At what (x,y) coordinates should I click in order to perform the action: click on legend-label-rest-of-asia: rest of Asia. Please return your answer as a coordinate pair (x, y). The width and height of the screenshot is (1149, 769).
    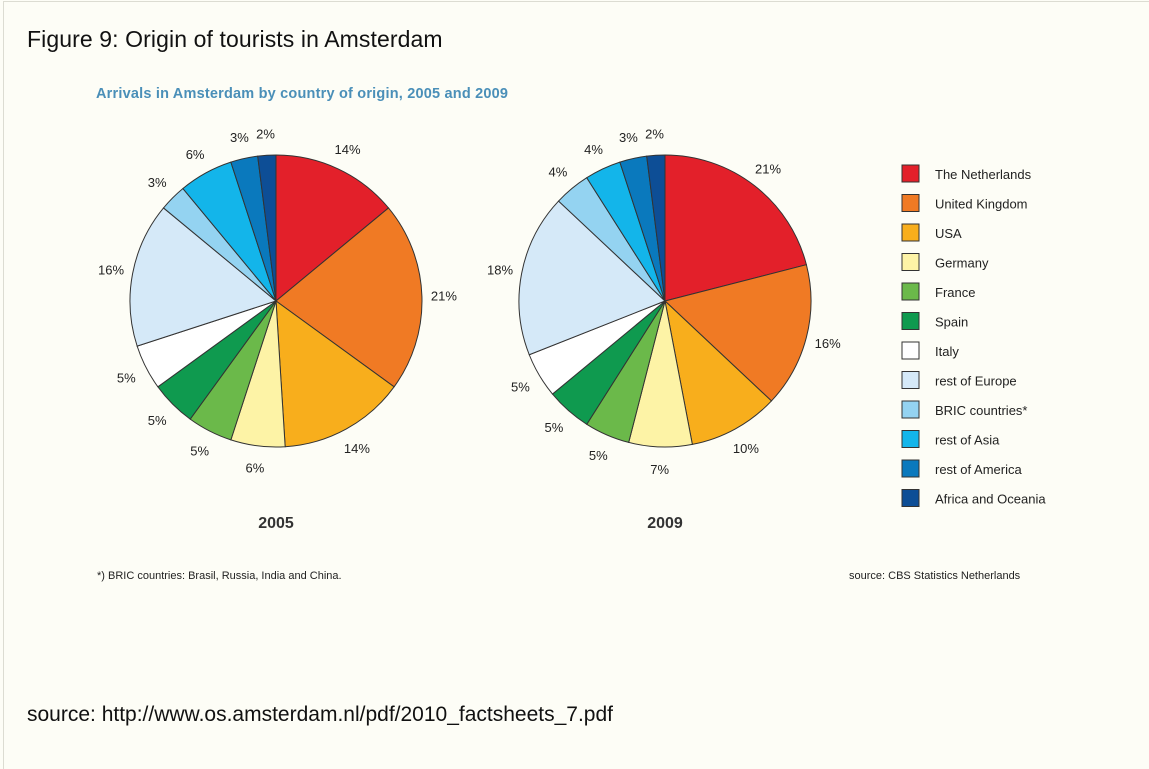
    Looking at the image, I should click on (967, 440).